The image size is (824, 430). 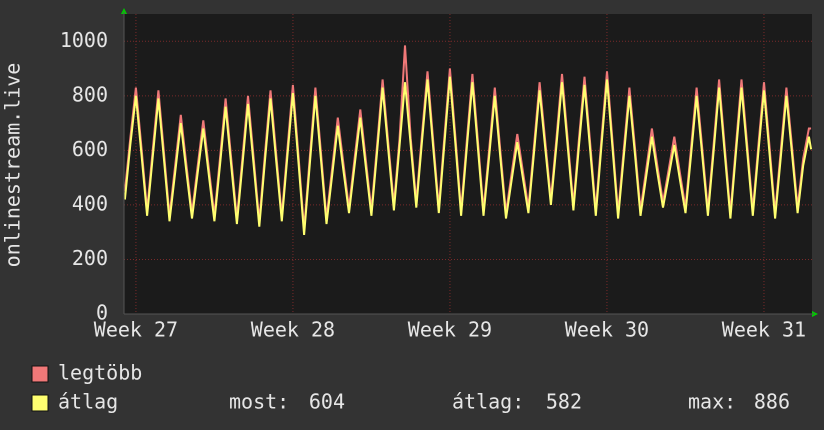 What do you see at coordinates (410, 387) in the screenshot?
I see `legend: legtöbb átlag most: 604 átlag: 582 max: 886` at bounding box center [410, 387].